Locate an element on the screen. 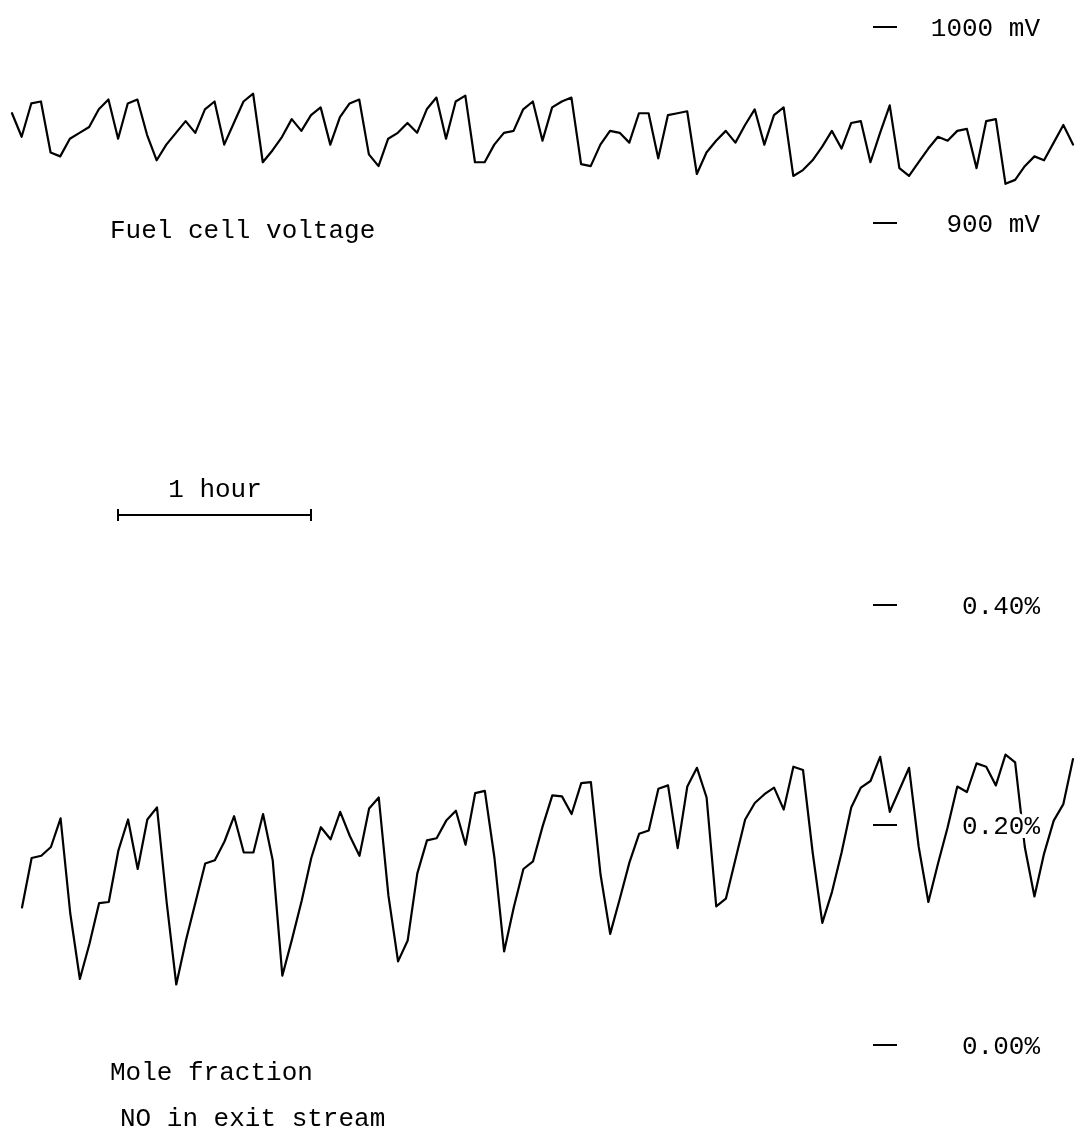 Image resolution: width=1075 pixels, height=1137 pixels. line-series is located at coordinates (542, 138).